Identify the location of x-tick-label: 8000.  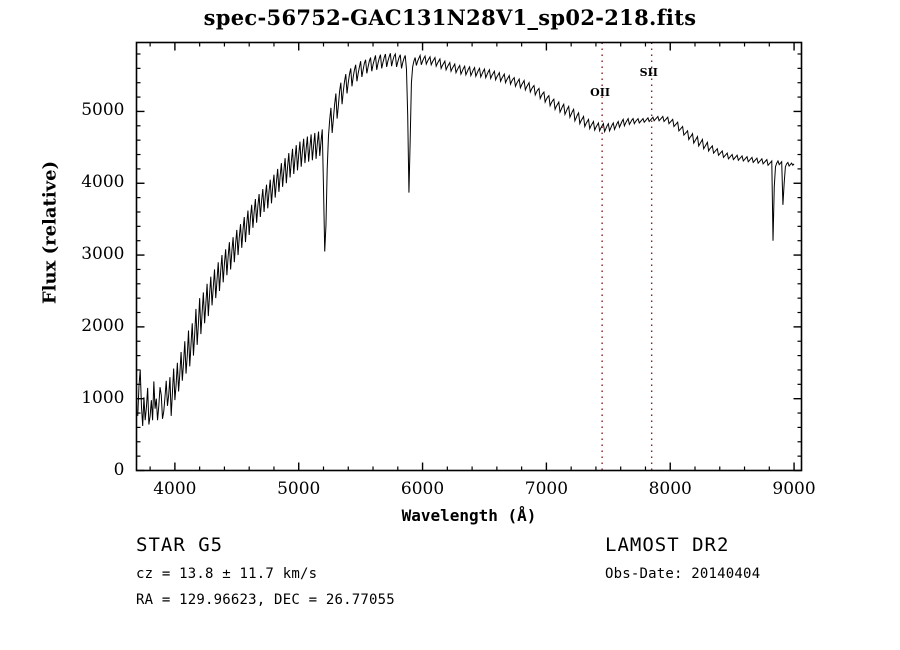
(670, 488).